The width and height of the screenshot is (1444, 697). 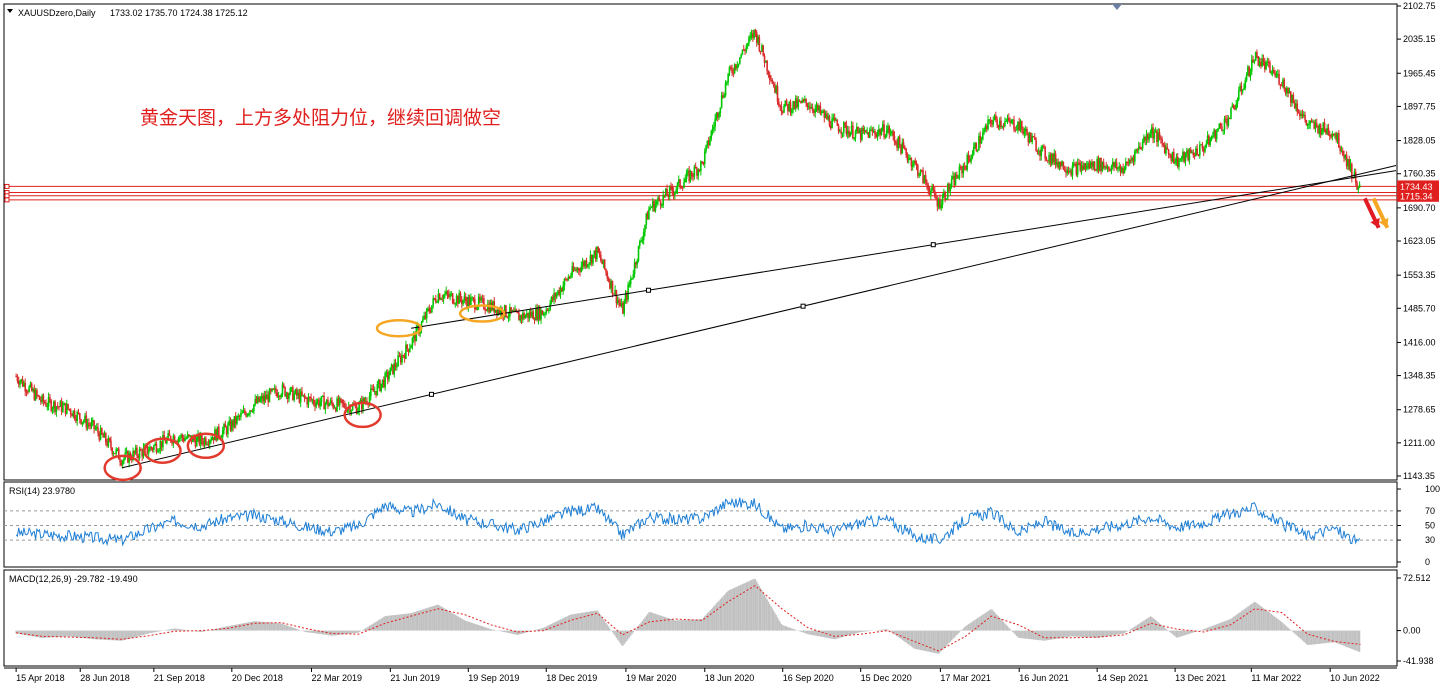 I want to click on price-tick-label: 1348.35, so click(x=1419, y=376).